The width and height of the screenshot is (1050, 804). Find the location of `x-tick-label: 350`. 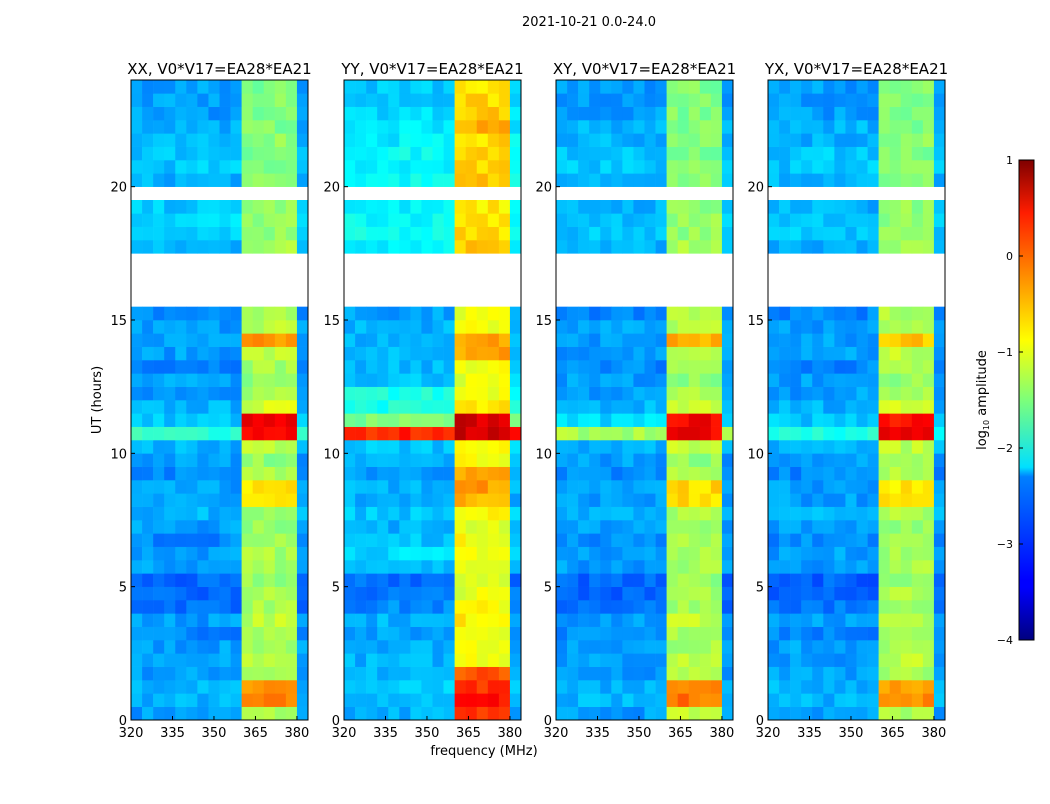

x-tick-label: 350 is located at coordinates (214, 733).